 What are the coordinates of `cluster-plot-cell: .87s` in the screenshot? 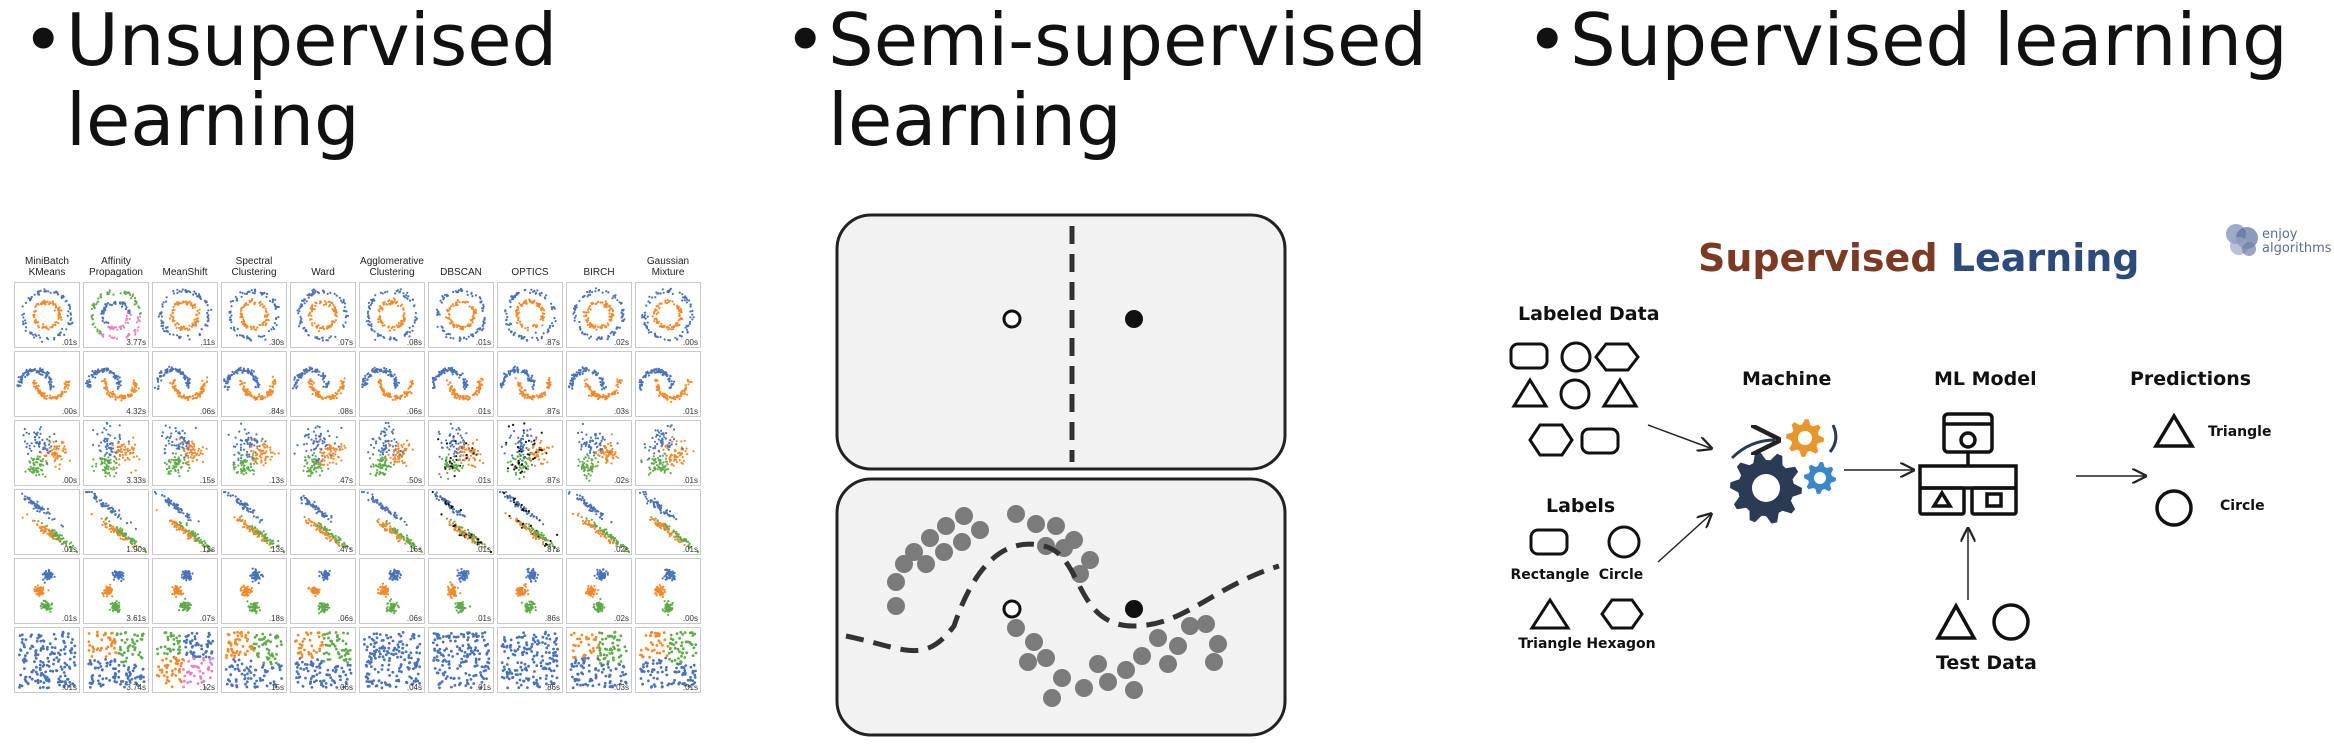 It's located at (530, 315).